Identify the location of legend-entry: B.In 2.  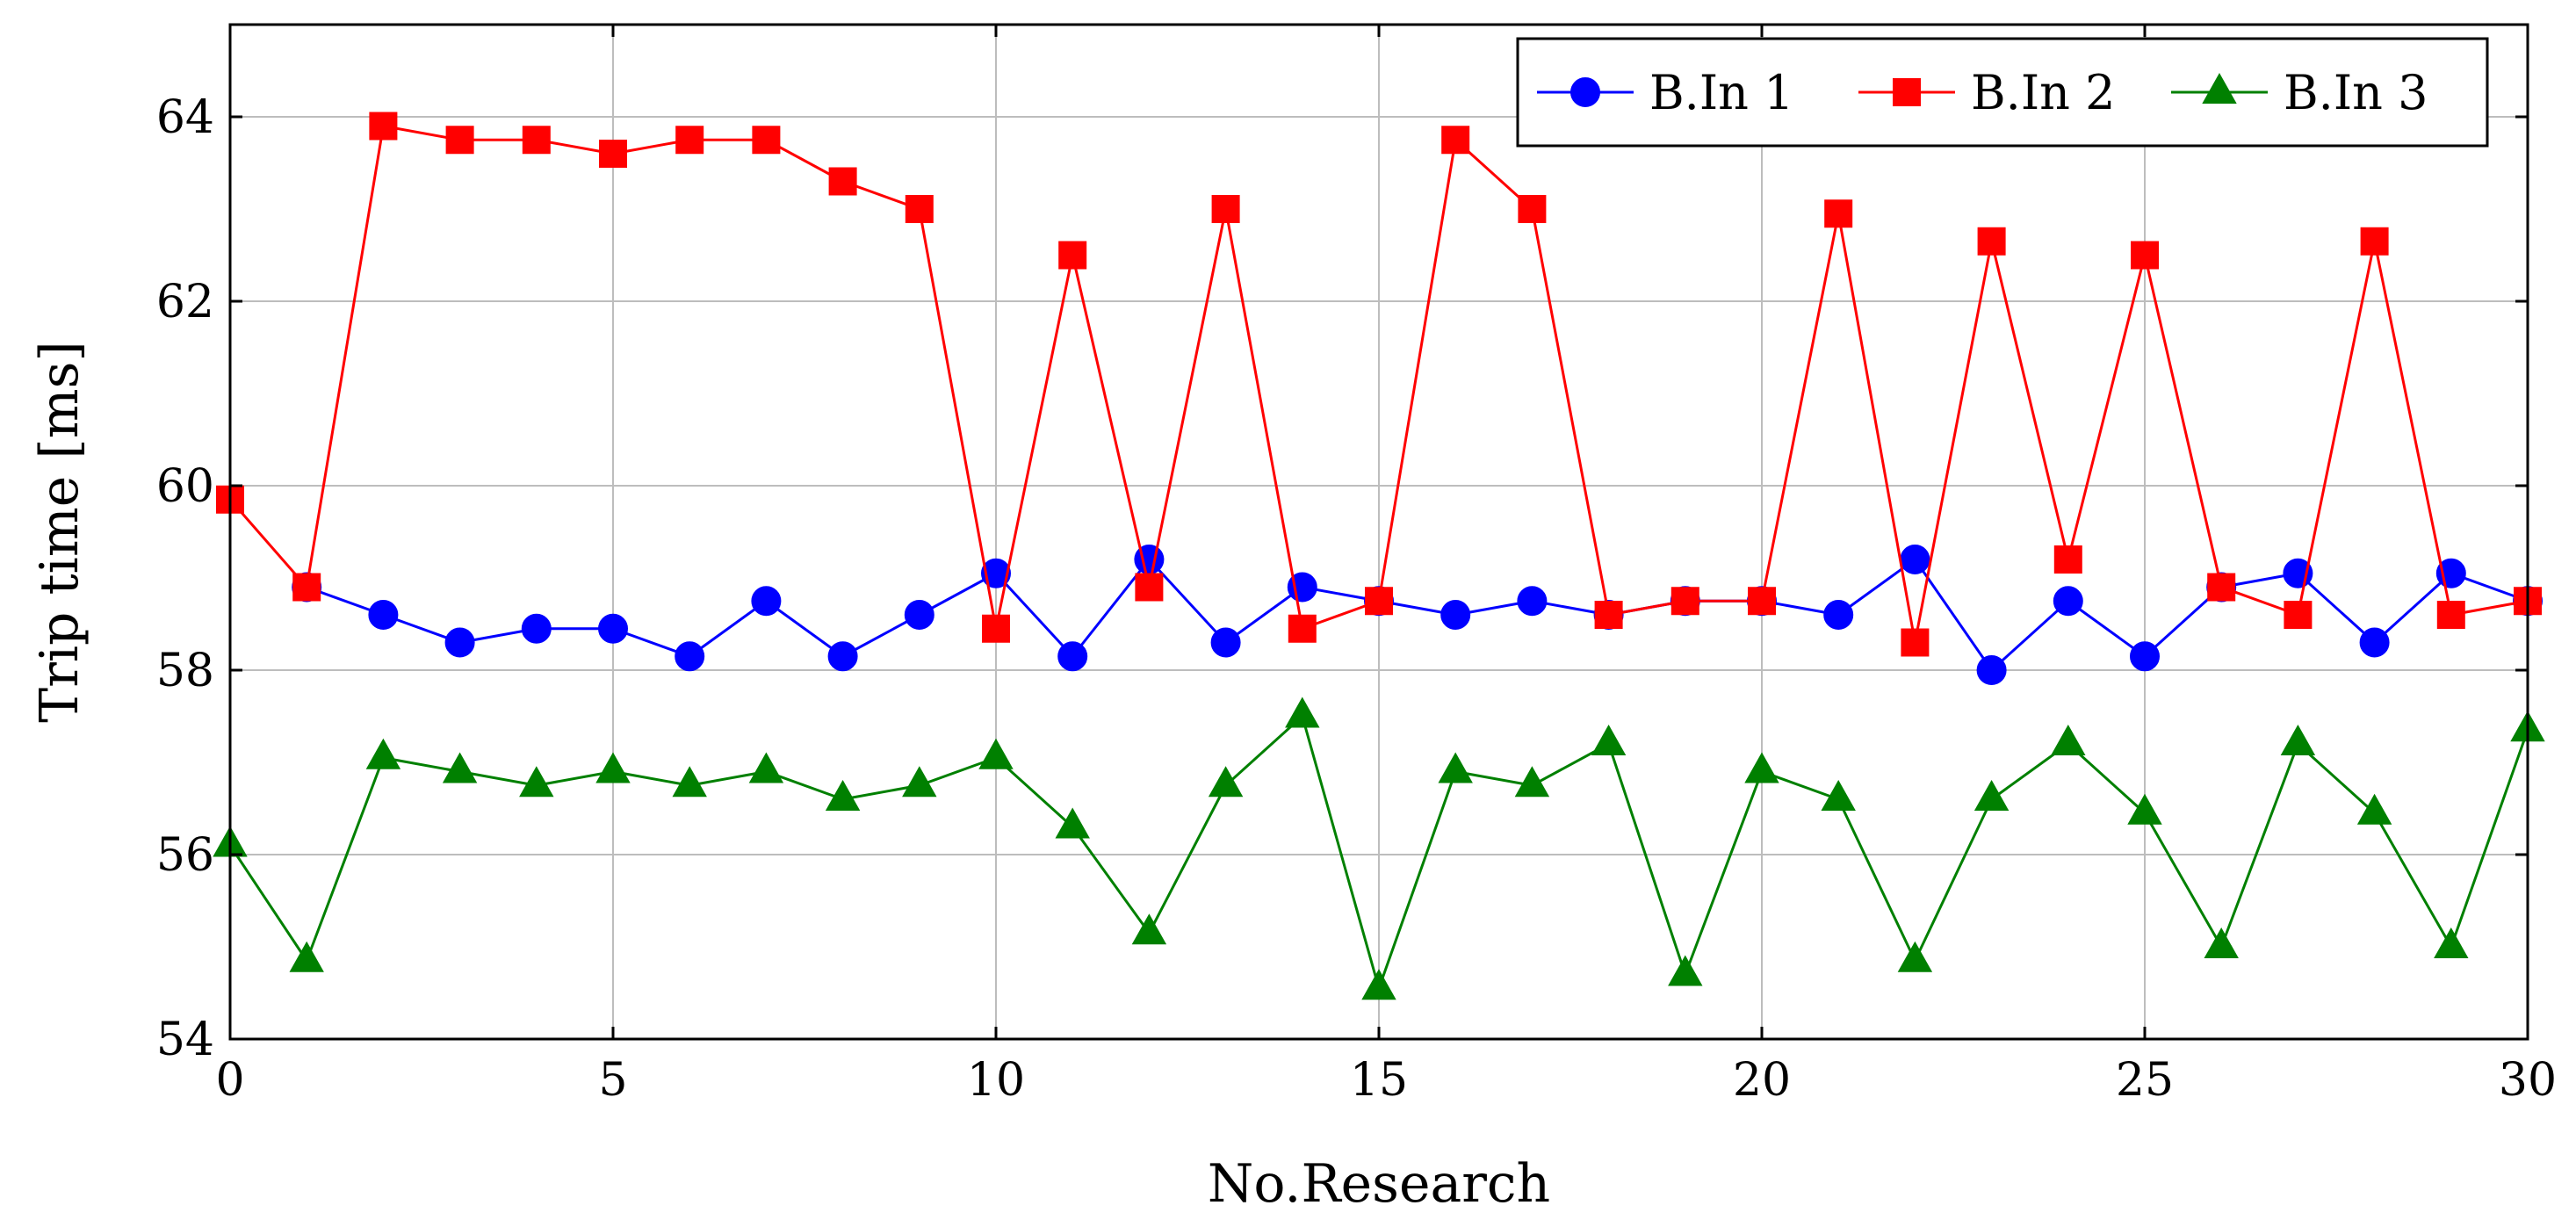
(1986, 93).